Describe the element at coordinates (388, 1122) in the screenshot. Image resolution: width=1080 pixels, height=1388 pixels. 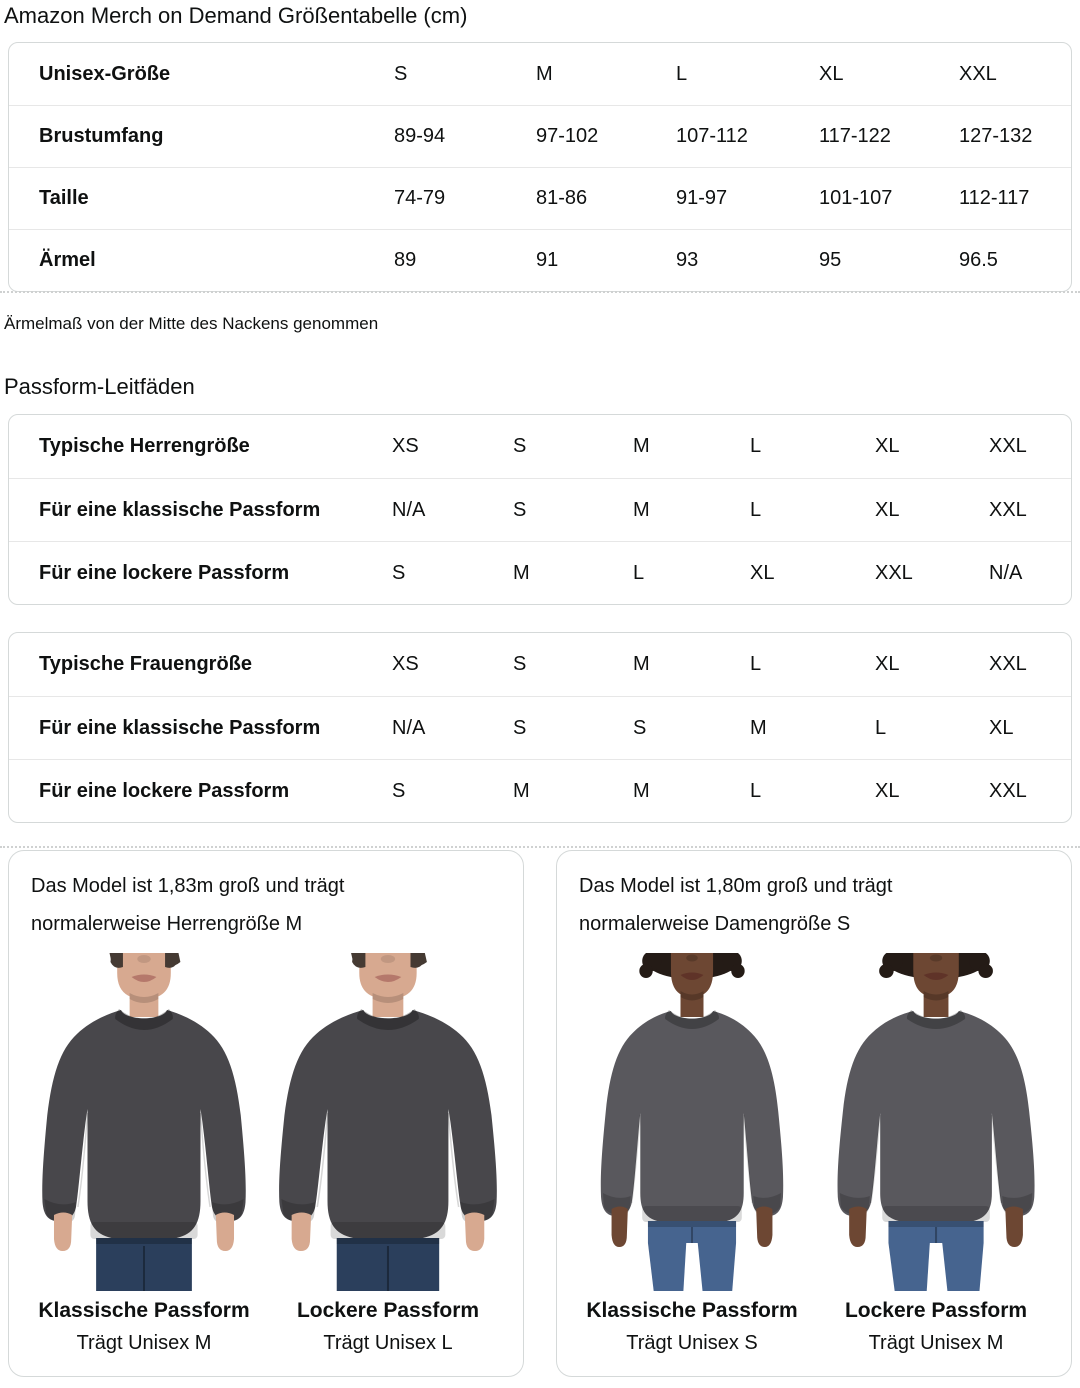
I see `male-model-loose-image` at that location.